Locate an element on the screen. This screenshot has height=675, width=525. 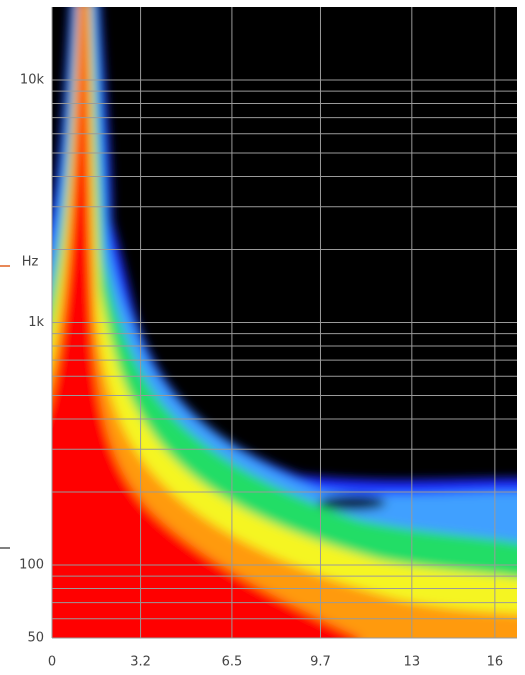
x-tick-label: 9.7 is located at coordinates (320, 662).